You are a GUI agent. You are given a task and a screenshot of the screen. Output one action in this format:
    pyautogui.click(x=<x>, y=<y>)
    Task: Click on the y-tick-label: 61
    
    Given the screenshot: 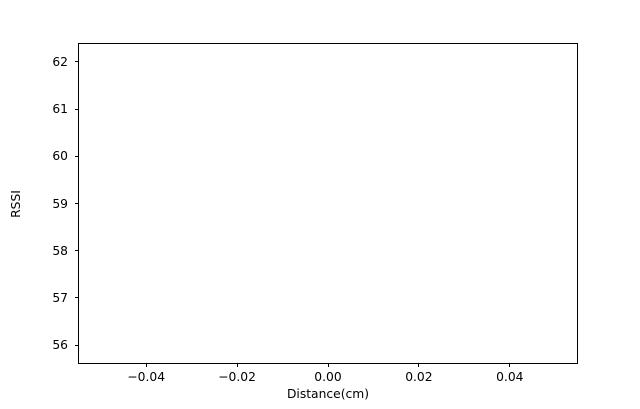 What is the action you would take?
    pyautogui.click(x=60, y=109)
    